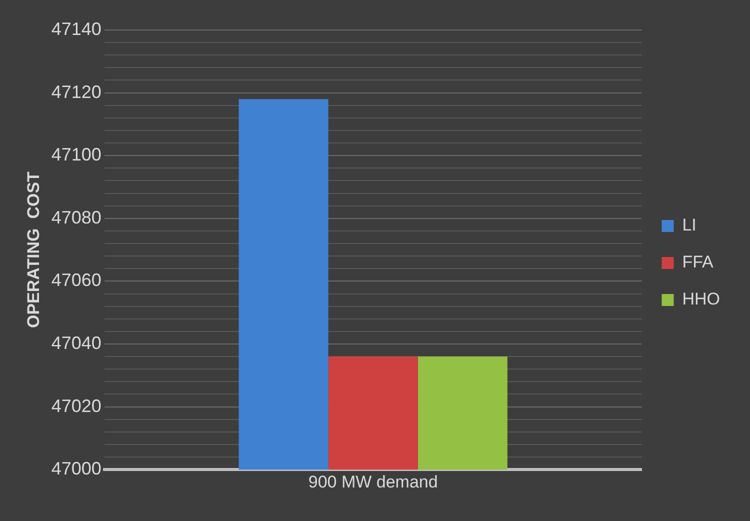  What do you see at coordinates (373, 482) in the screenshot?
I see `x-tick-label: 900 MW demand` at bounding box center [373, 482].